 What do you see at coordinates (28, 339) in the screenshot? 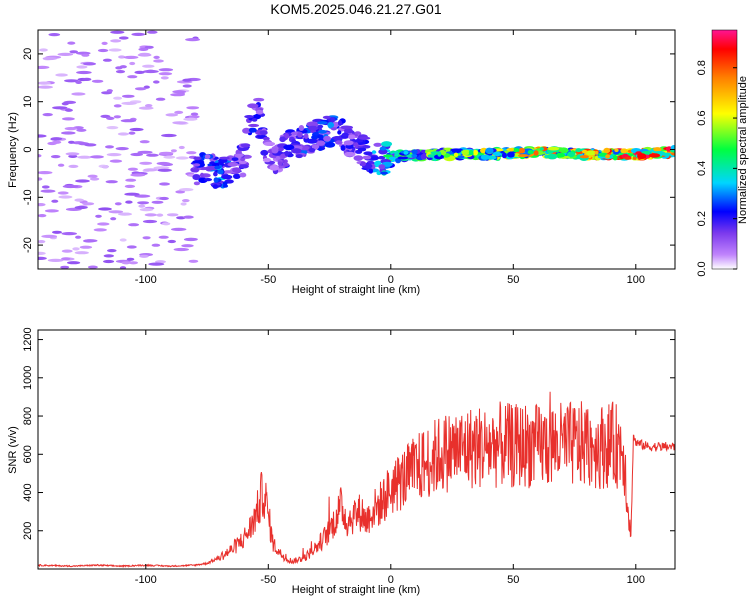
I see `snr-y-tick-label: 1200` at bounding box center [28, 339].